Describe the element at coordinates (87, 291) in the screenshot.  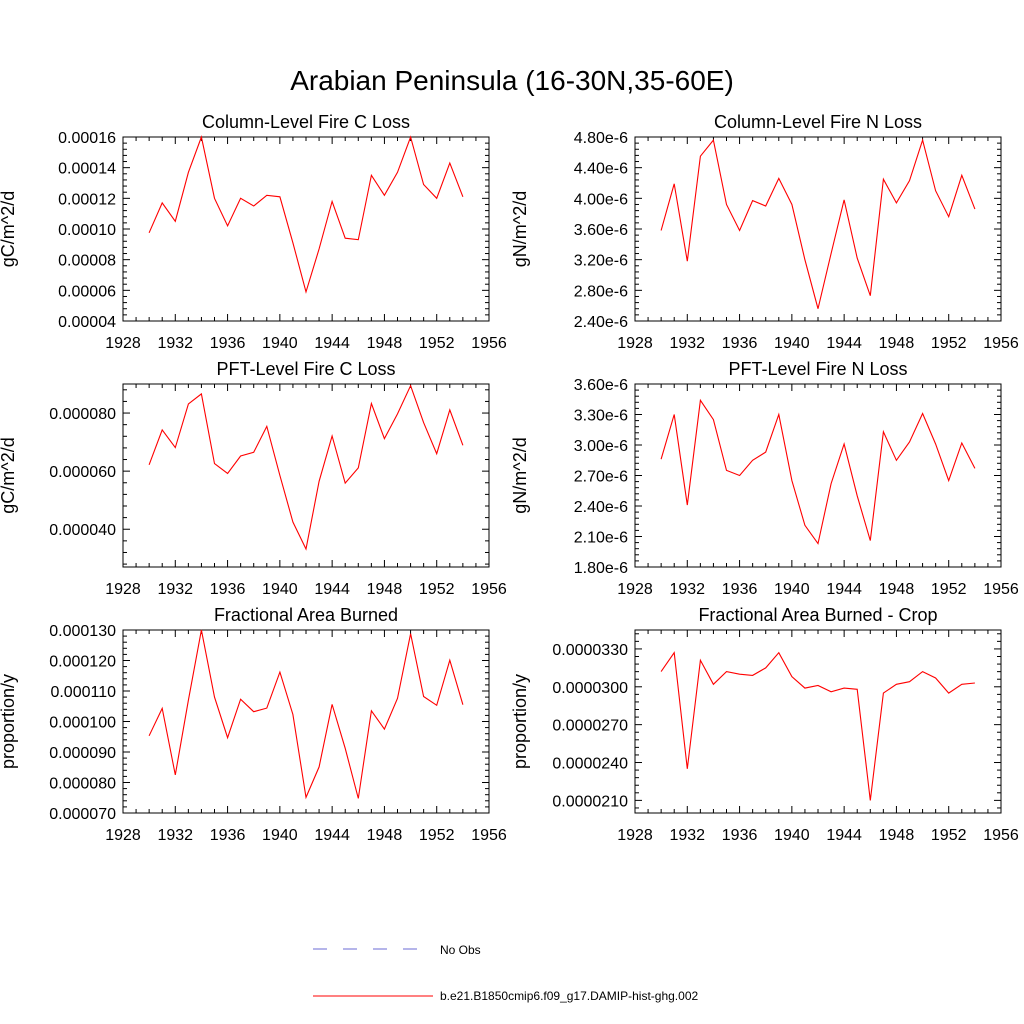
I see `y-tick-label: 0.00006` at that location.